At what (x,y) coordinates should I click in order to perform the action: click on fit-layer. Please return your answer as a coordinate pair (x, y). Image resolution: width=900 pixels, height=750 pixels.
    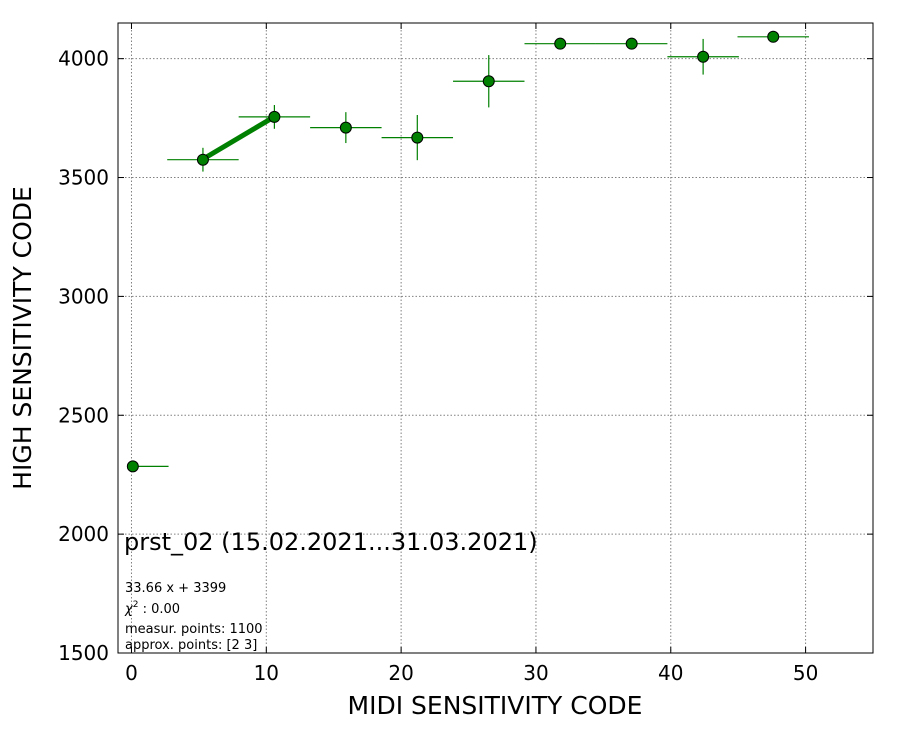
    Looking at the image, I should click on (238, 138).